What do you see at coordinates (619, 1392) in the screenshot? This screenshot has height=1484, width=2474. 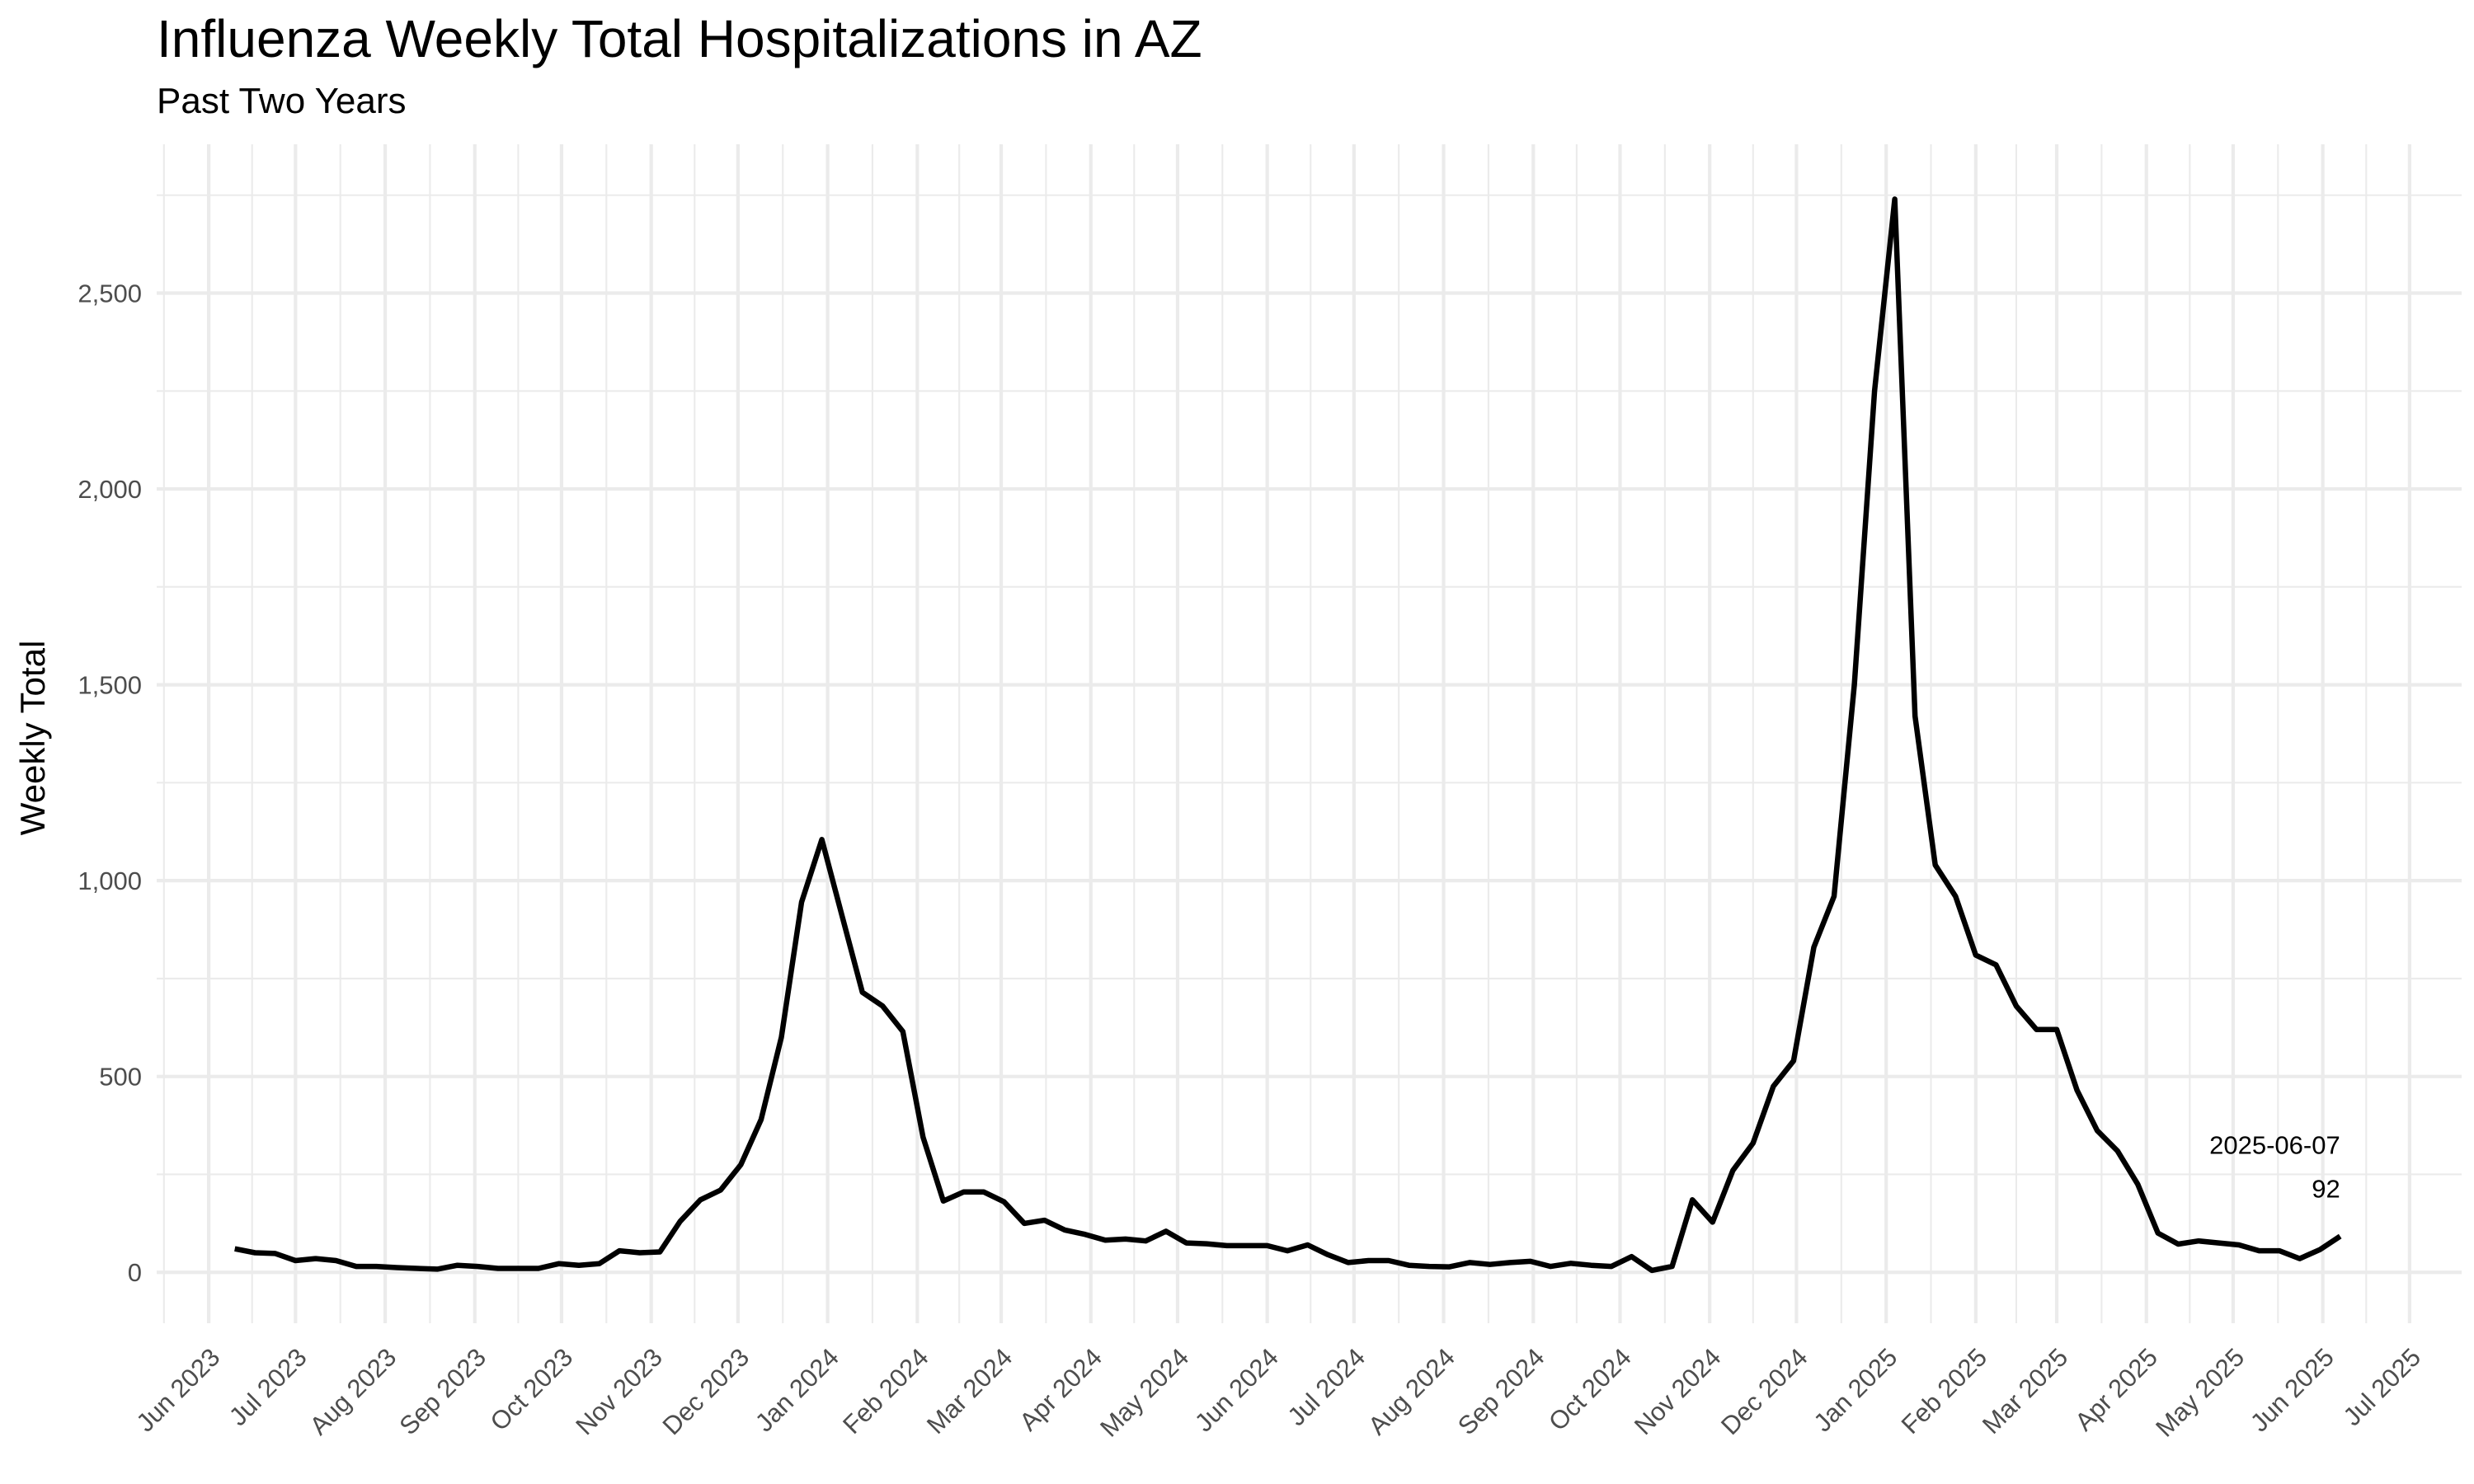 I see `x-tick-label: Nov 2023` at bounding box center [619, 1392].